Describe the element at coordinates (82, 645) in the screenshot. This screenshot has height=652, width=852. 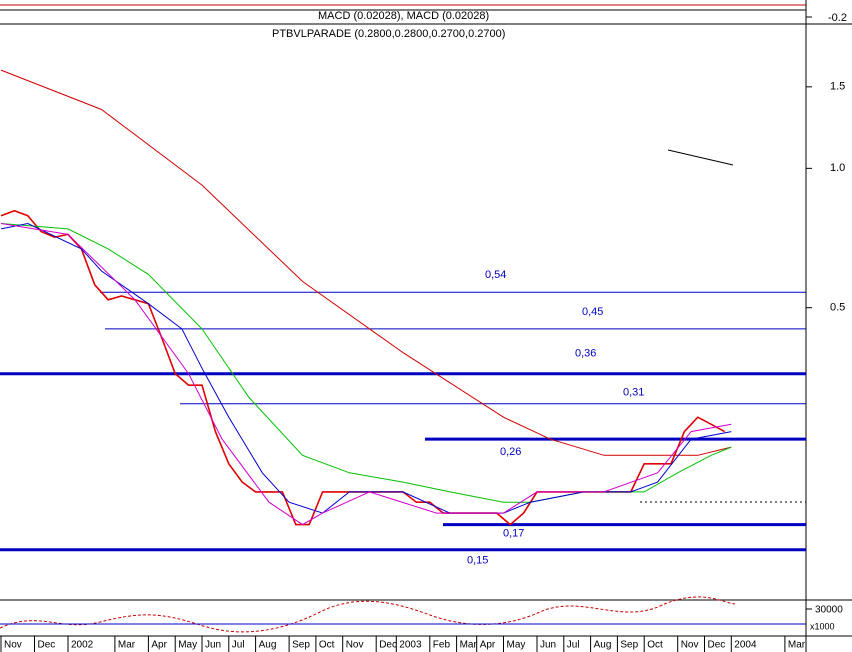
I see `x-tick-label: 2002` at that location.